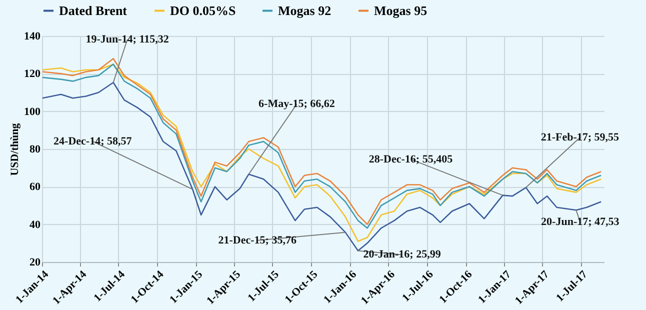 Image resolution: width=646 pixels, height=310 pixels. I want to click on annotation: 21-Dec-15; 35,76, so click(257, 240).